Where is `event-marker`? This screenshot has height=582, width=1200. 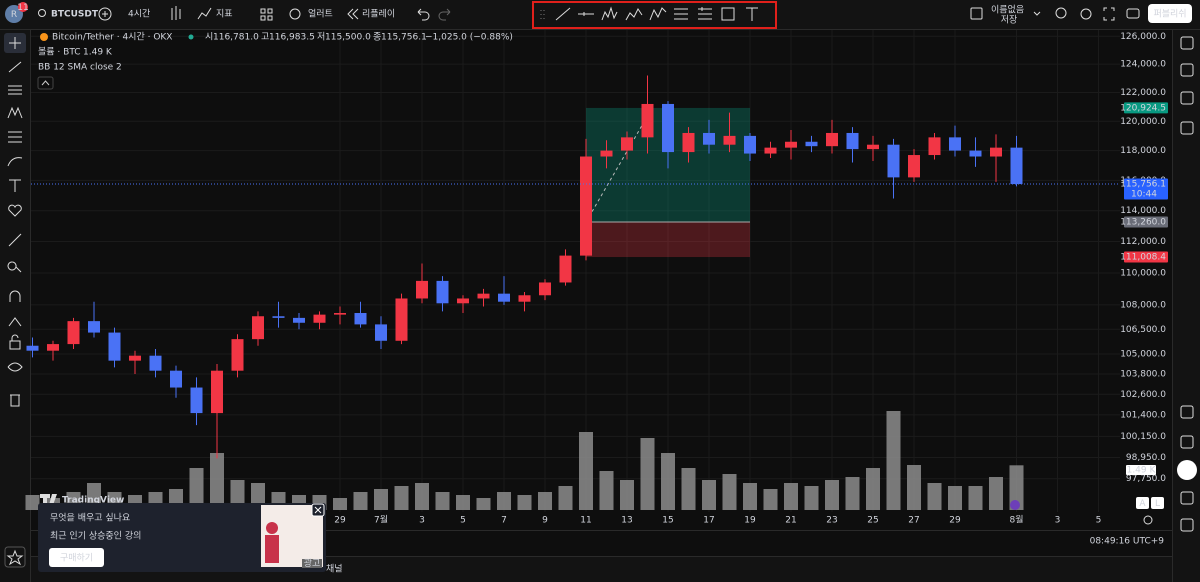
event-marker is located at coordinates (1015, 505).